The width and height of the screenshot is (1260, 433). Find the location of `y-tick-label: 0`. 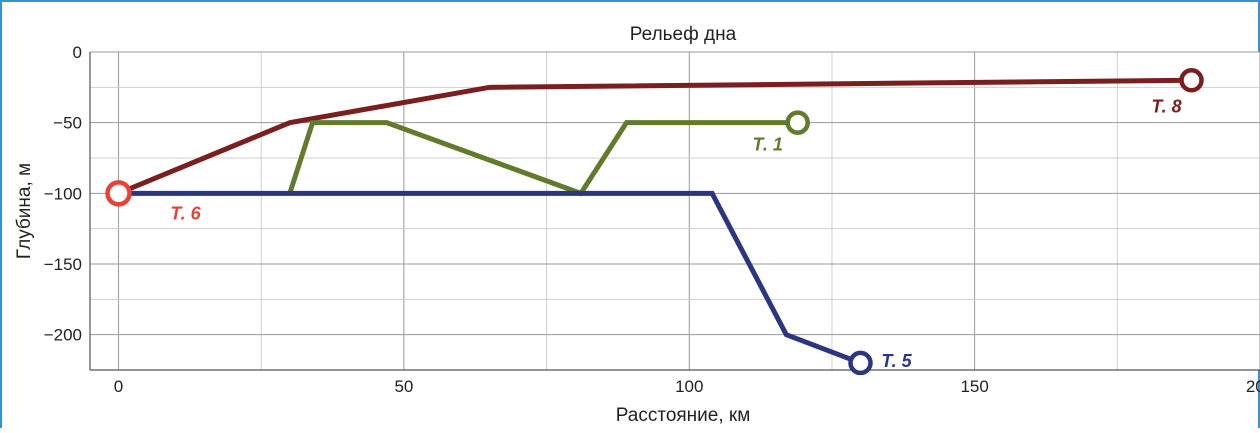

y-tick-label: 0 is located at coordinates (77, 52).